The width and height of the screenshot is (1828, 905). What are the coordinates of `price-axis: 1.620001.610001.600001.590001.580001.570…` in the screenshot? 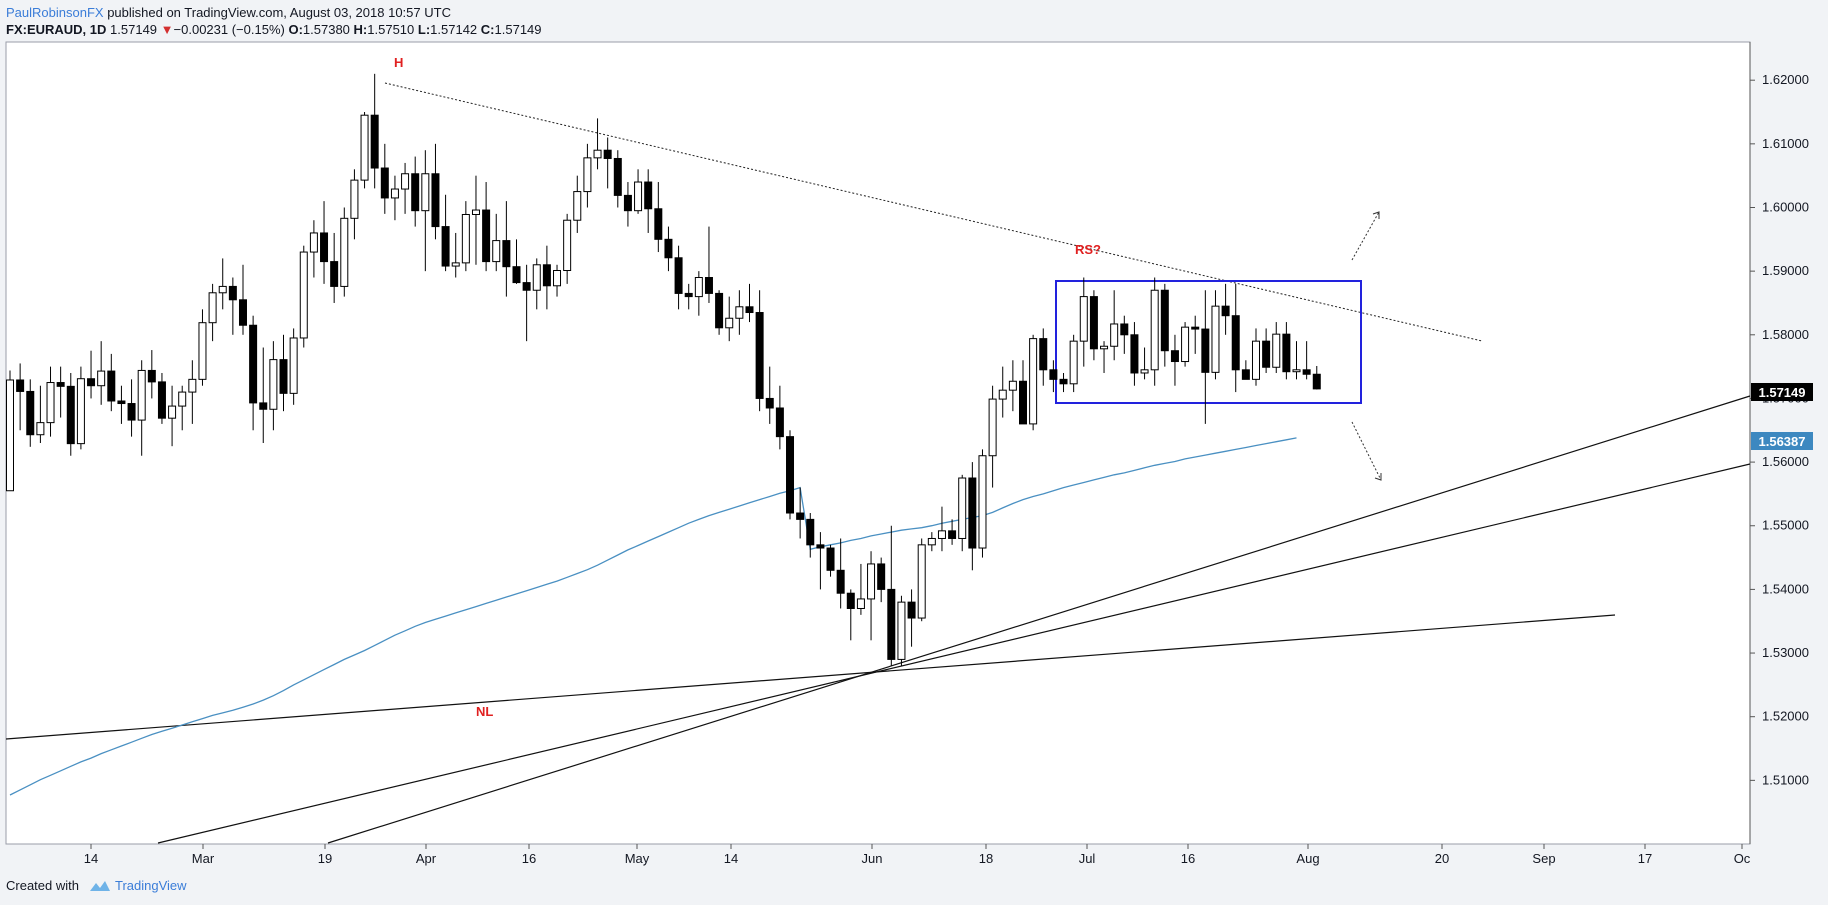 It's located at (1779, 429).